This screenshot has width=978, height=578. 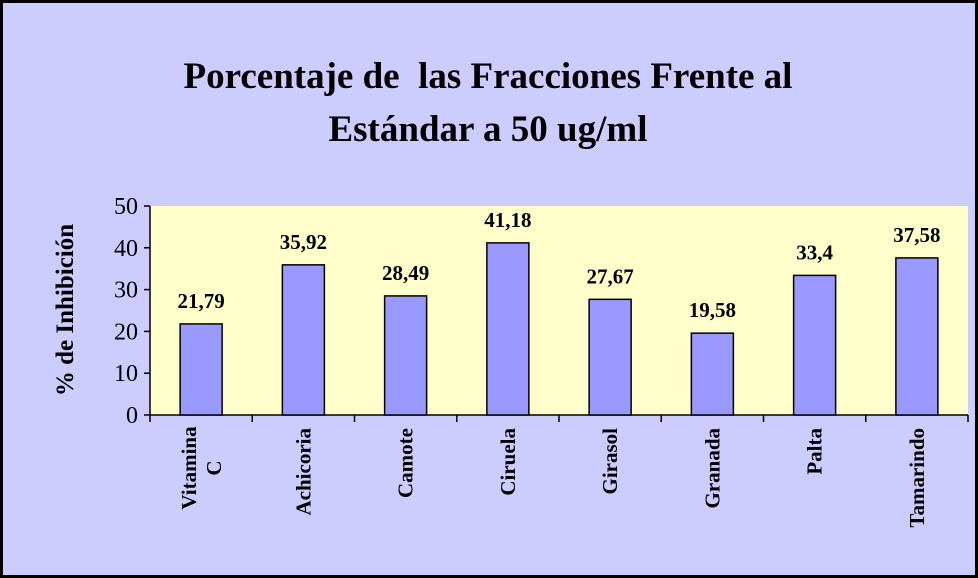 What do you see at coordinates (132, 416) in the screenshot?
I see `y-tick-label: 0` at bounding box center [132, 416].